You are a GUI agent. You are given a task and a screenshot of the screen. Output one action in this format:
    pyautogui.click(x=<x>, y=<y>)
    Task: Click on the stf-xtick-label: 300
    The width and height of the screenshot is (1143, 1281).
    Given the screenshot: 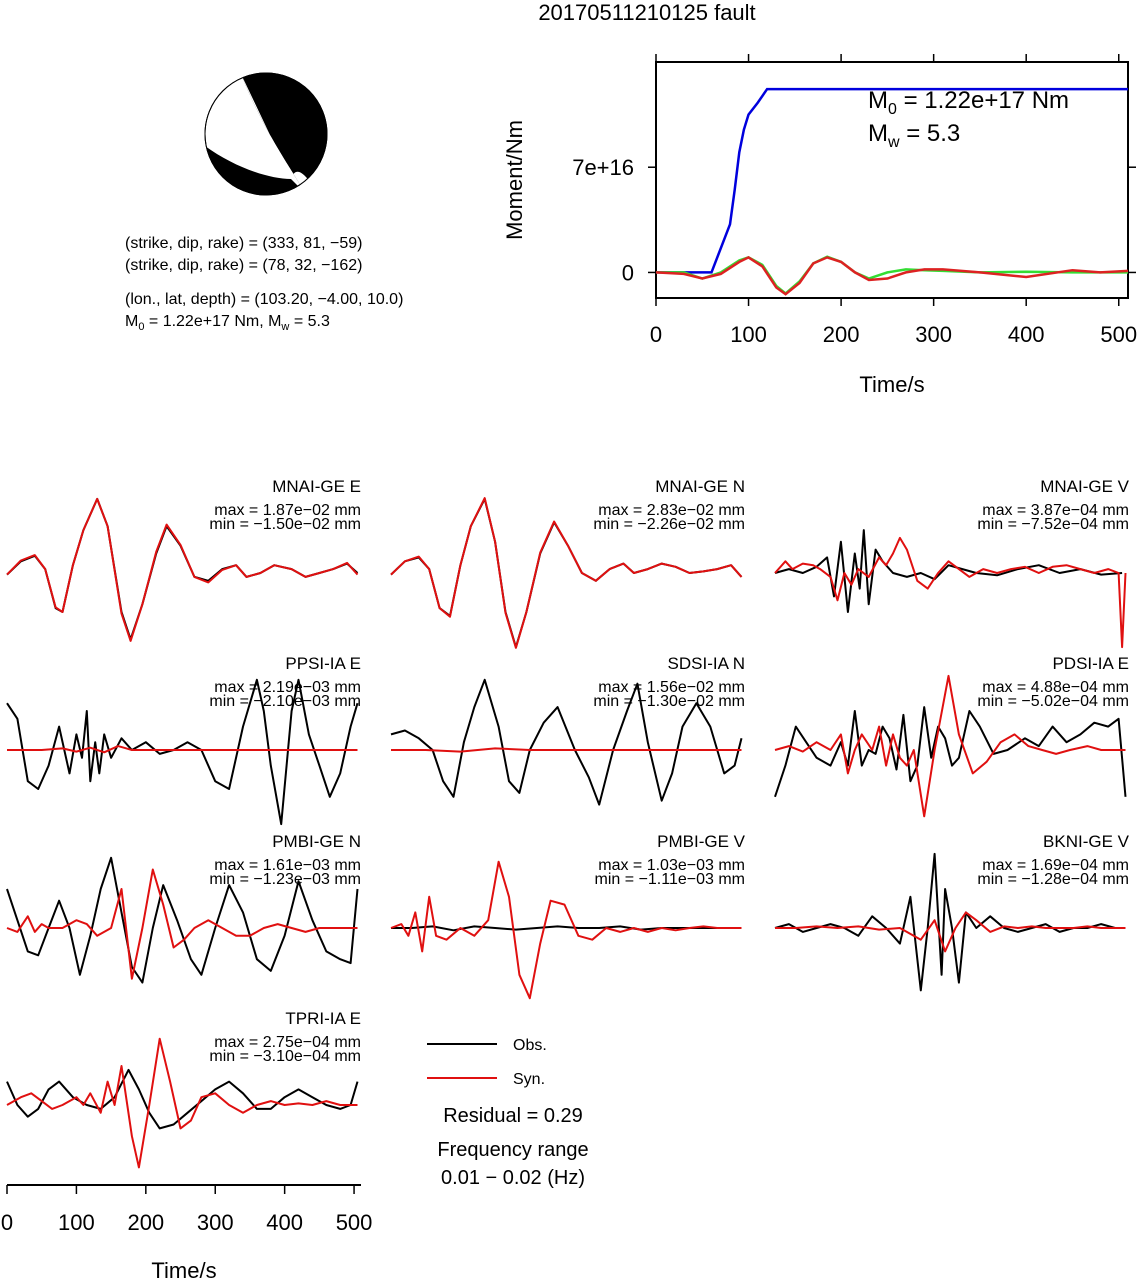 What is the action you would take?
    pyautogui.click(x=933, y=334)
    